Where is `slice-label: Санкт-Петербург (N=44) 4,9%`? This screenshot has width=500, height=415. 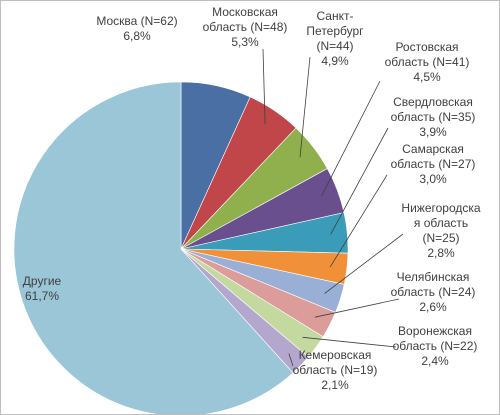
slice-label: Санкт-Петербург (N=44) 4,9% is located at coordinates (335, 38).